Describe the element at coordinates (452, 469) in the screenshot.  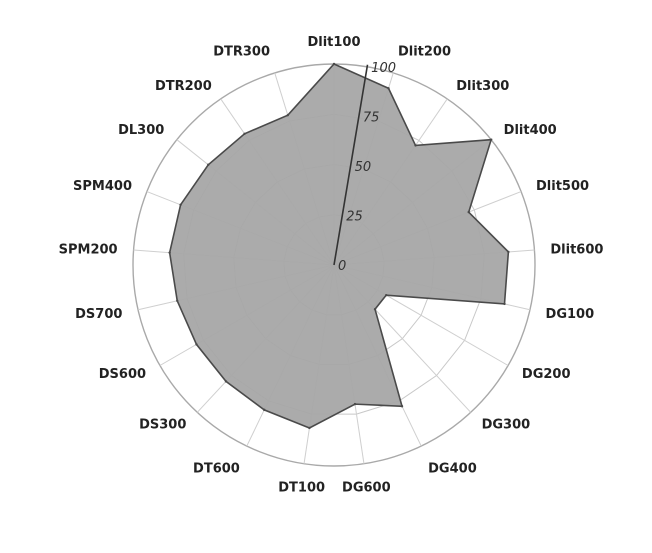
I see `category-label: DG400` at that location.